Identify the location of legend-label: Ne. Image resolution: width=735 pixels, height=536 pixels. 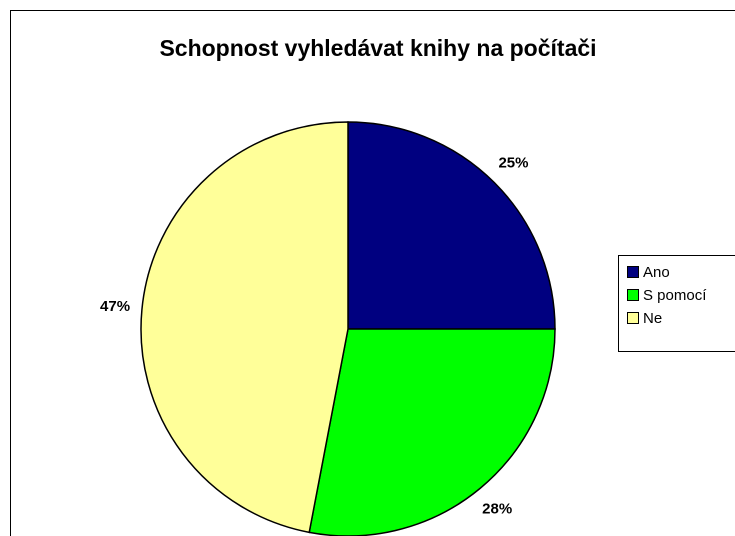
(652, 318).